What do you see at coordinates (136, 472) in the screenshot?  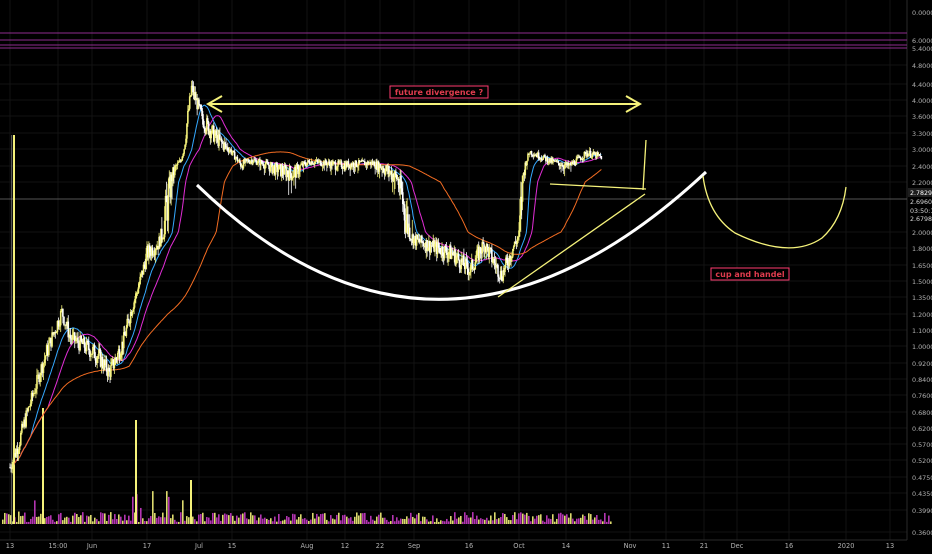 I see `volume-spike` at bounding box center [136, 472].